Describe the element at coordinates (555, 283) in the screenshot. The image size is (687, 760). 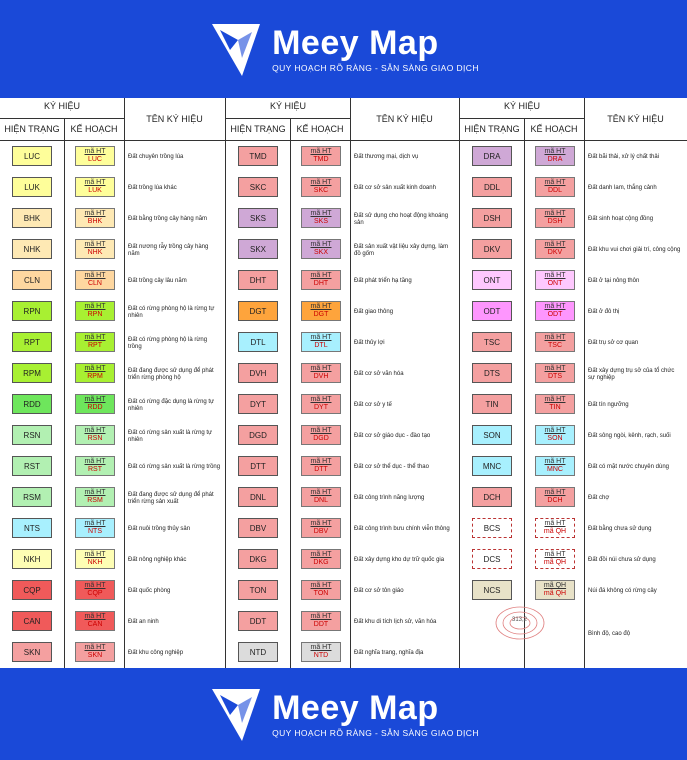
I see `plan-code: ONT` at that location.